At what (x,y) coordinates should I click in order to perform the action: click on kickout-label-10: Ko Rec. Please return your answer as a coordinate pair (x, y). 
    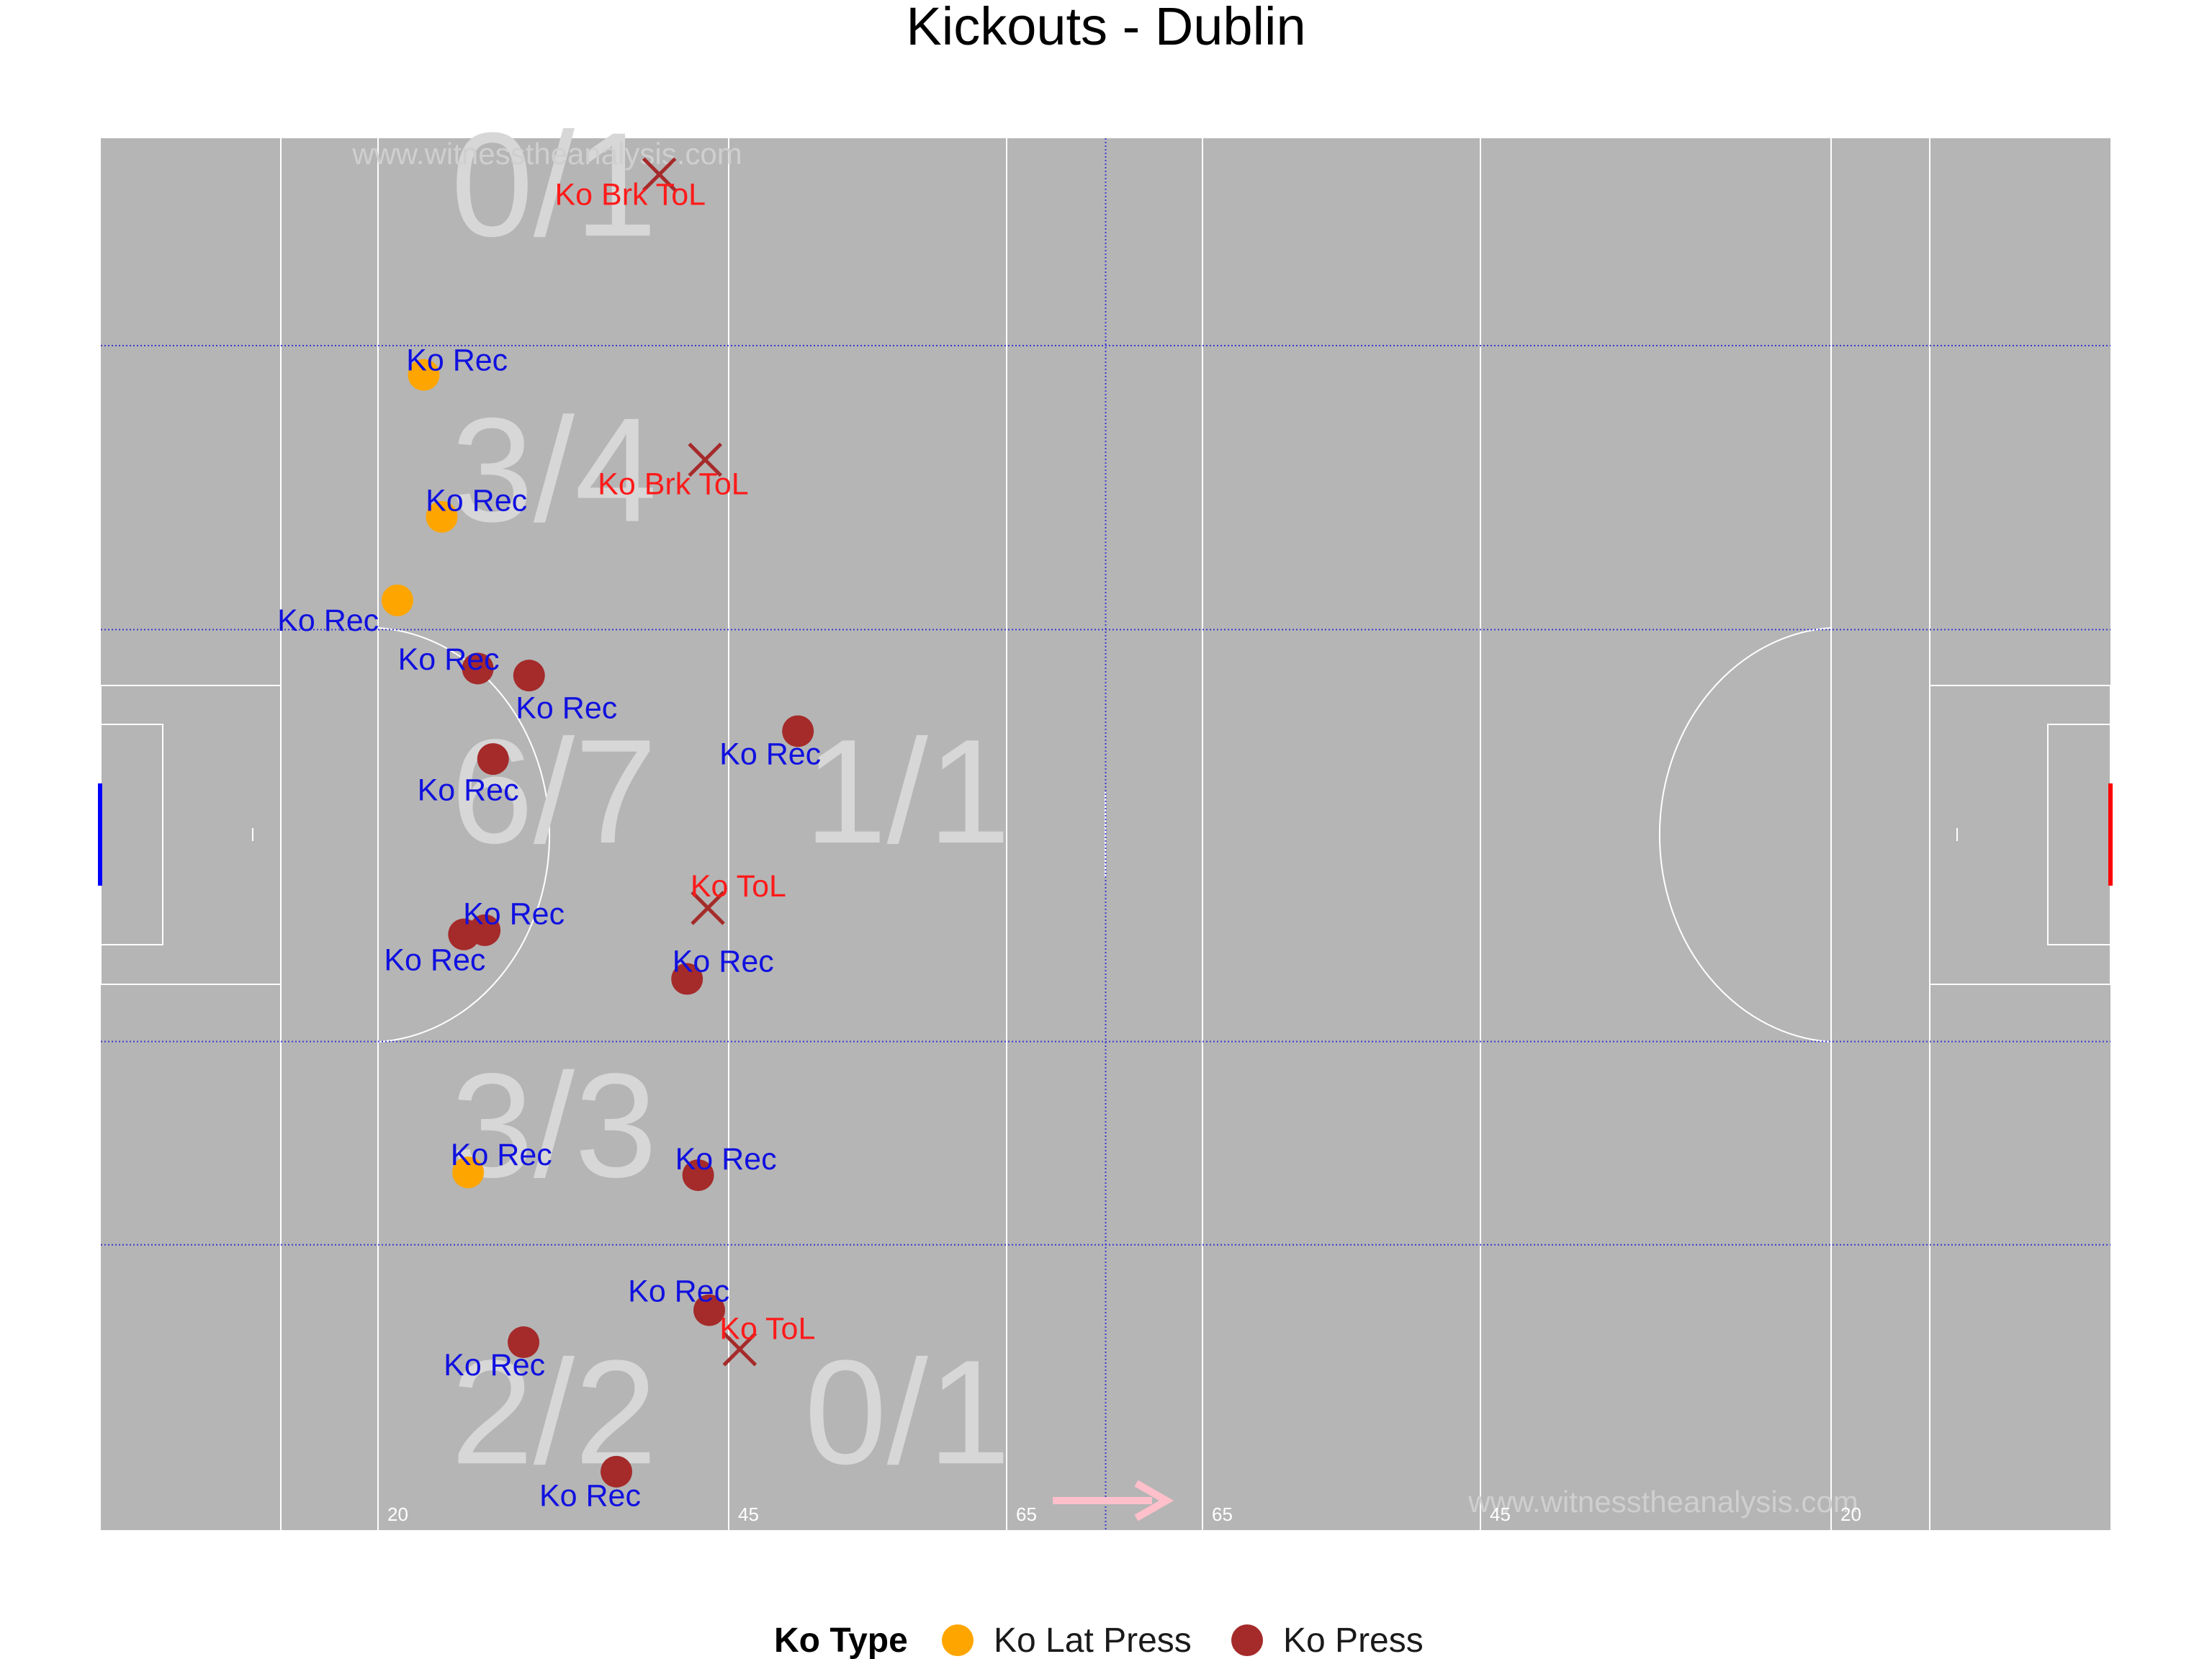
    Looking at the image, I should click on (502, 1155).